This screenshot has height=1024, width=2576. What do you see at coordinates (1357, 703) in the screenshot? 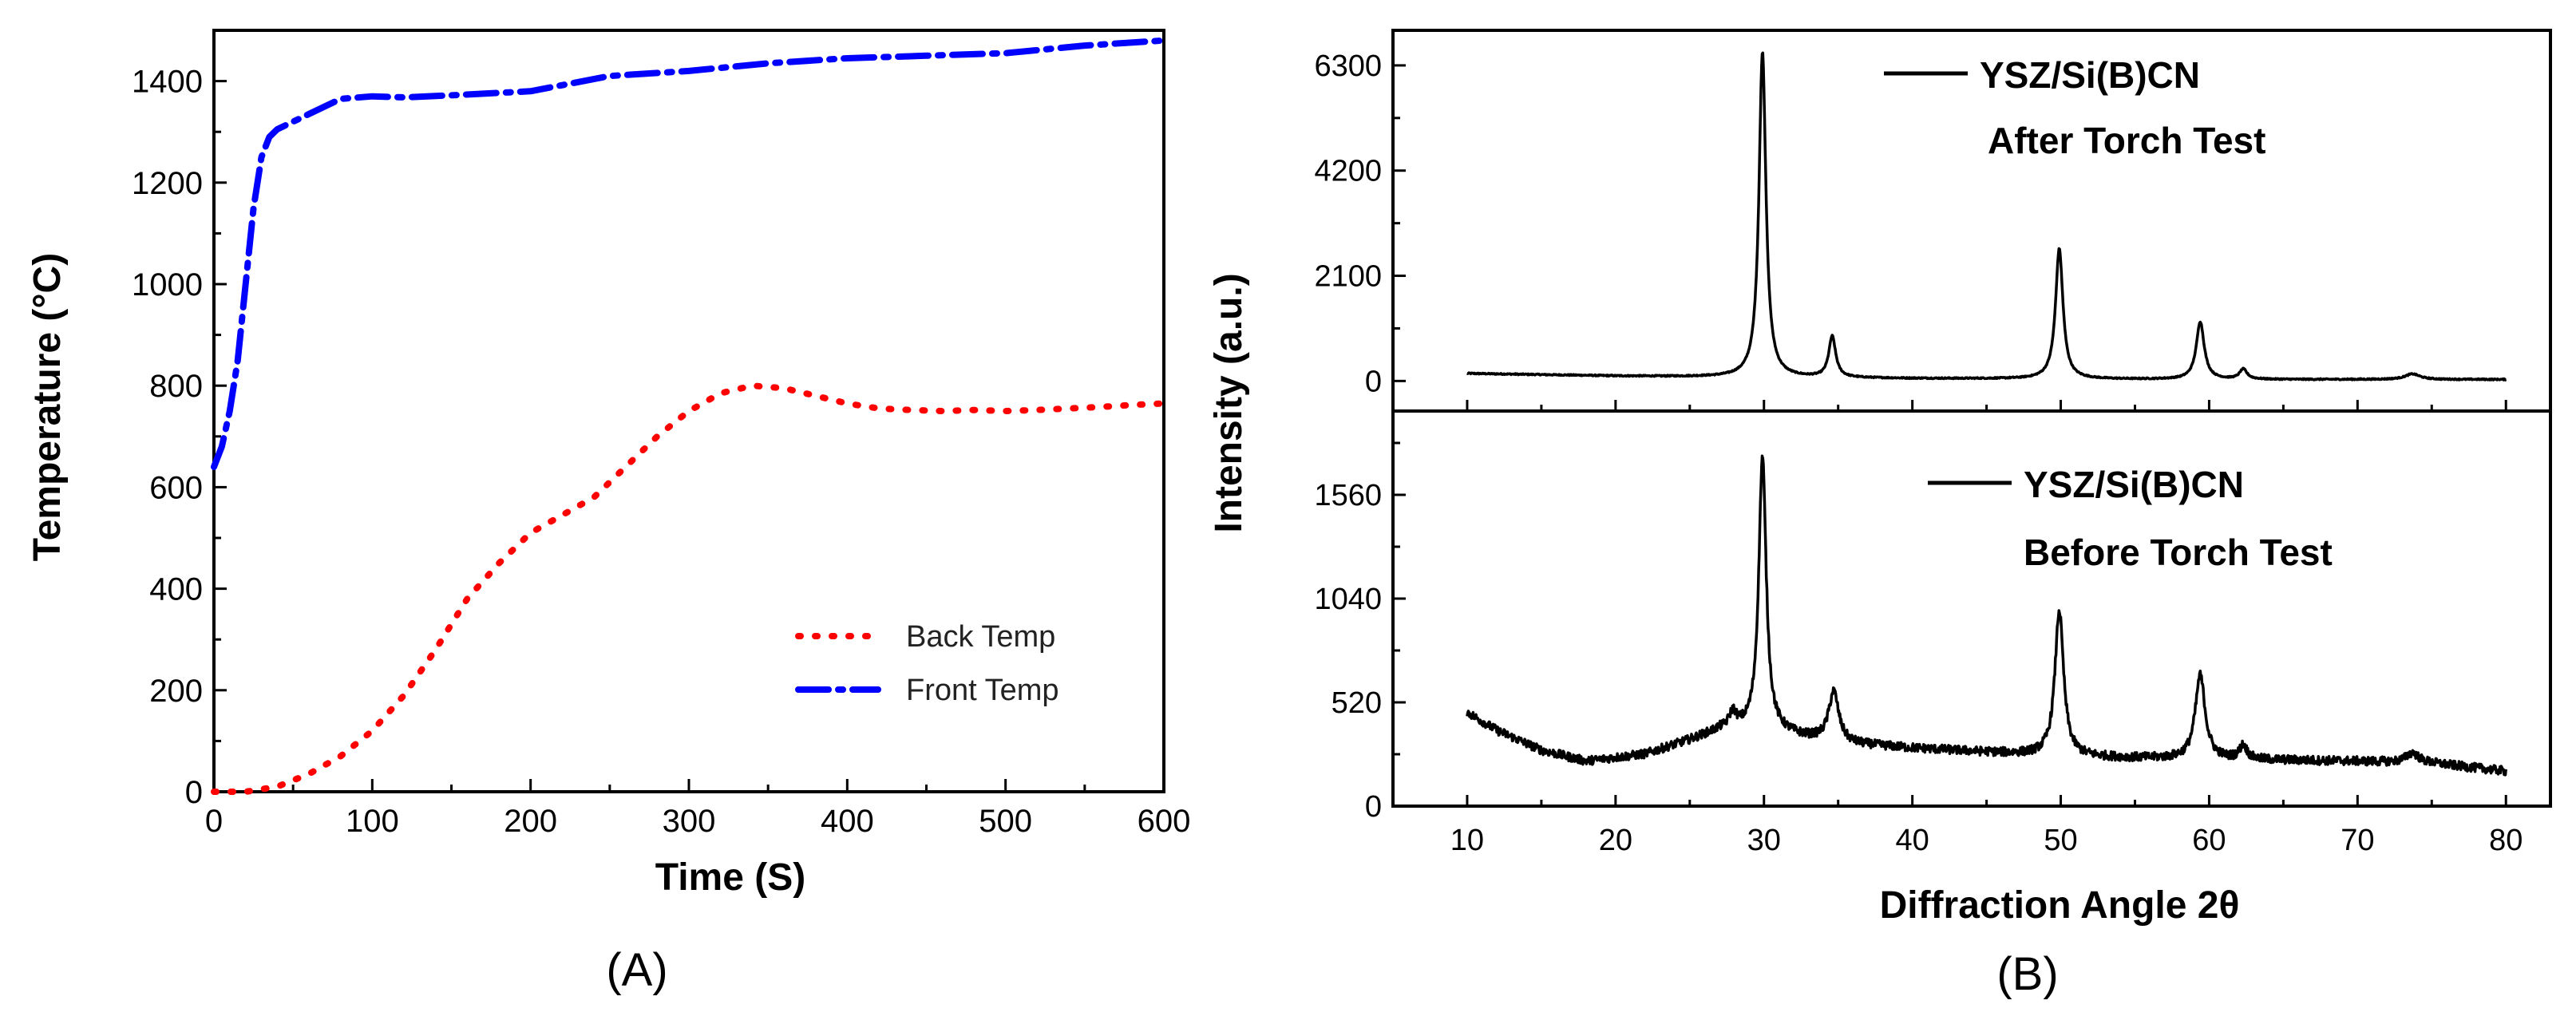
I see `panel-b-y-tick-label: 520` at bounding box center [1357, 703].